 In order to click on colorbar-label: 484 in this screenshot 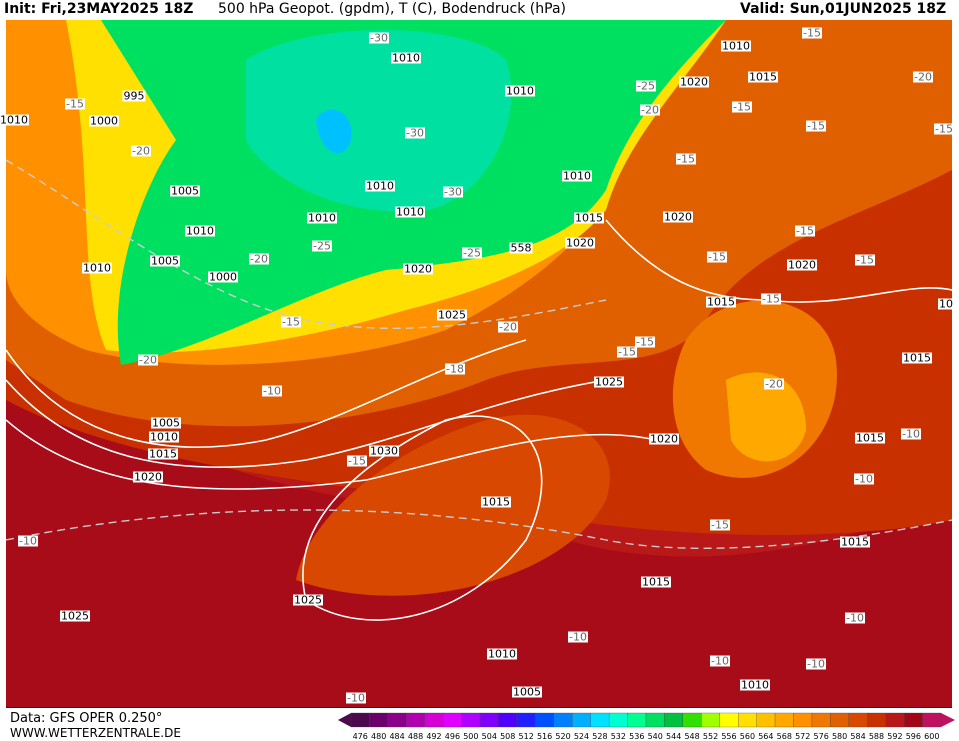, I will do `click(397, 736)`.